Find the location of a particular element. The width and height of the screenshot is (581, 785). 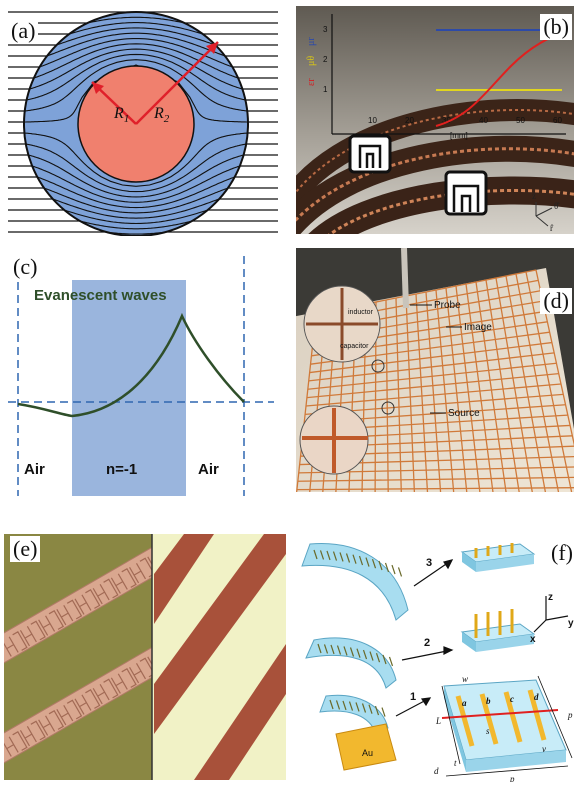

panel-b-label: (b) is located at coordinates (556, 27).